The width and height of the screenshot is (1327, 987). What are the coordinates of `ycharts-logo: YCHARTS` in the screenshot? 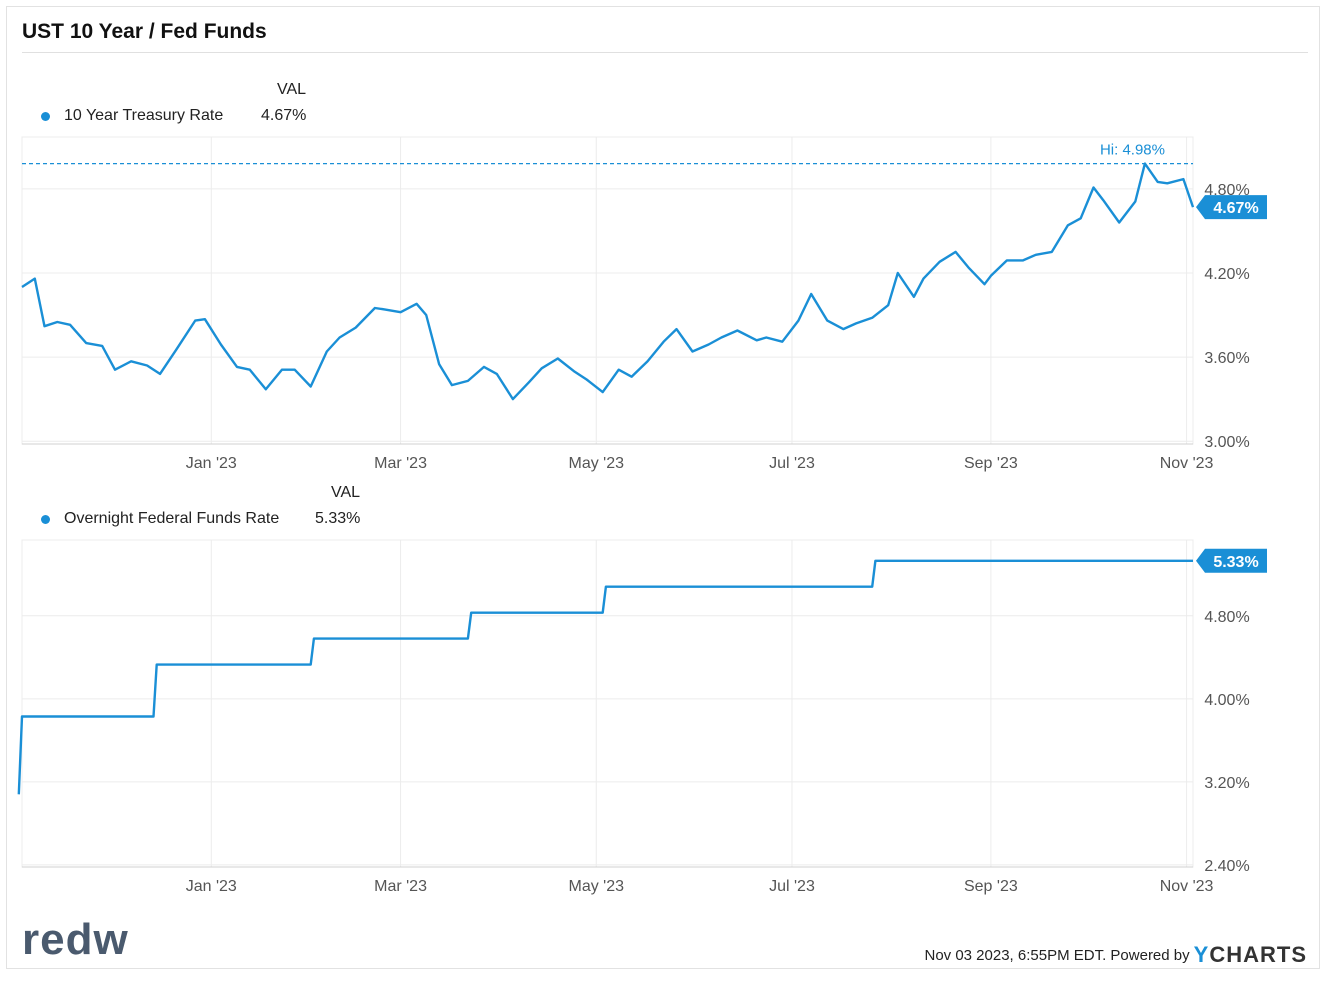 It's located at (1250, 955).